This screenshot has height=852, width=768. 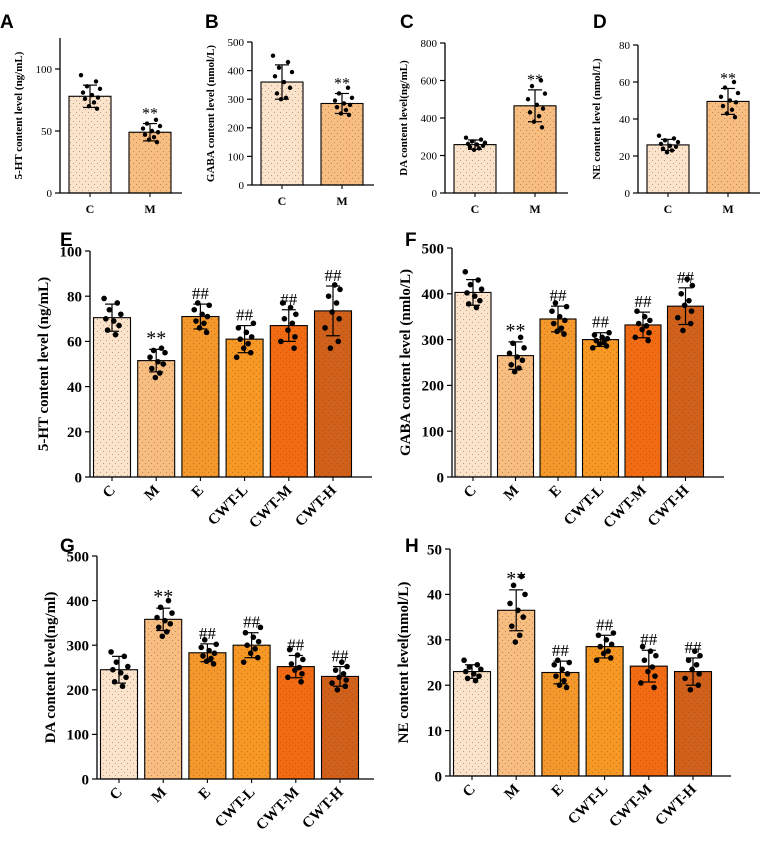 I want to click on y-tick-label: 300, so click(x=236, y=100).